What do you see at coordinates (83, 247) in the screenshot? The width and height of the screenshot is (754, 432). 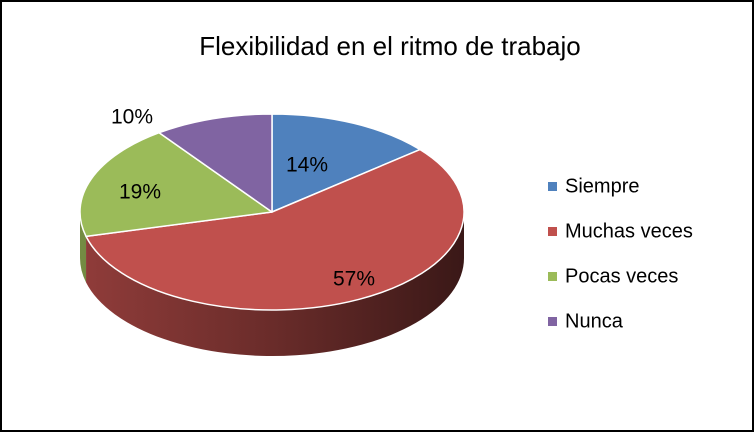 I see `pie-side` at bounding box center [83, 247].